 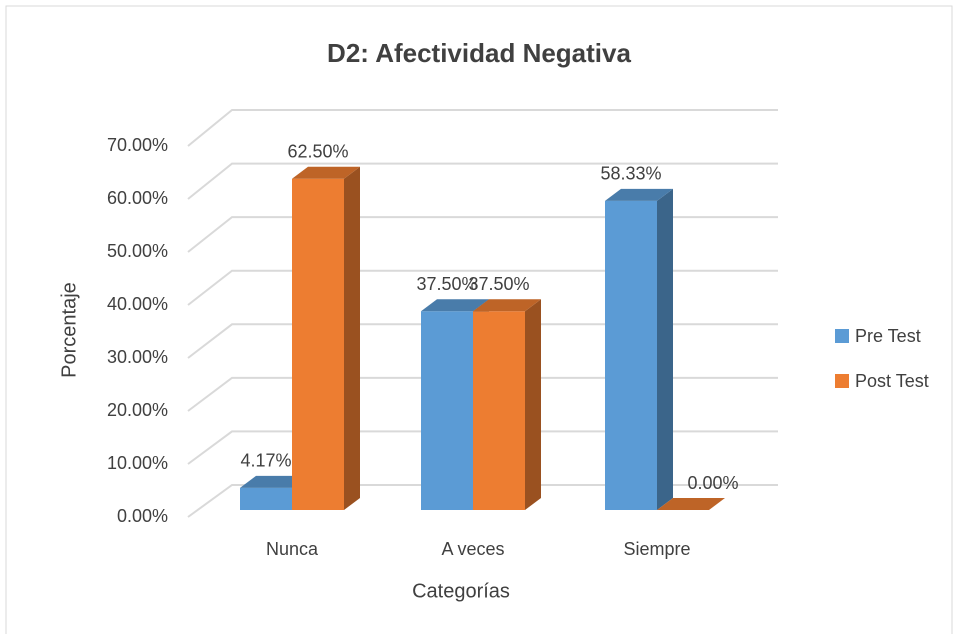 I want to click on legend-label: Pre Test, so click(x=888, y=336).